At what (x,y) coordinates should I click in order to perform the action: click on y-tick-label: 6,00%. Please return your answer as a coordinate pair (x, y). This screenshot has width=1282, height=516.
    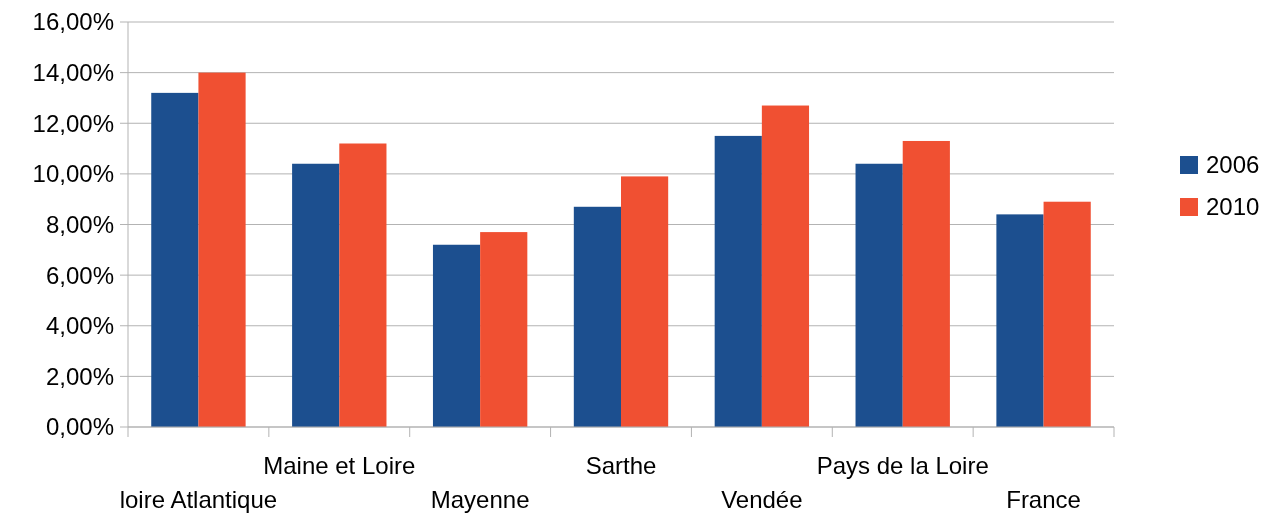
    Looking at the image, I should click on (79, 275).